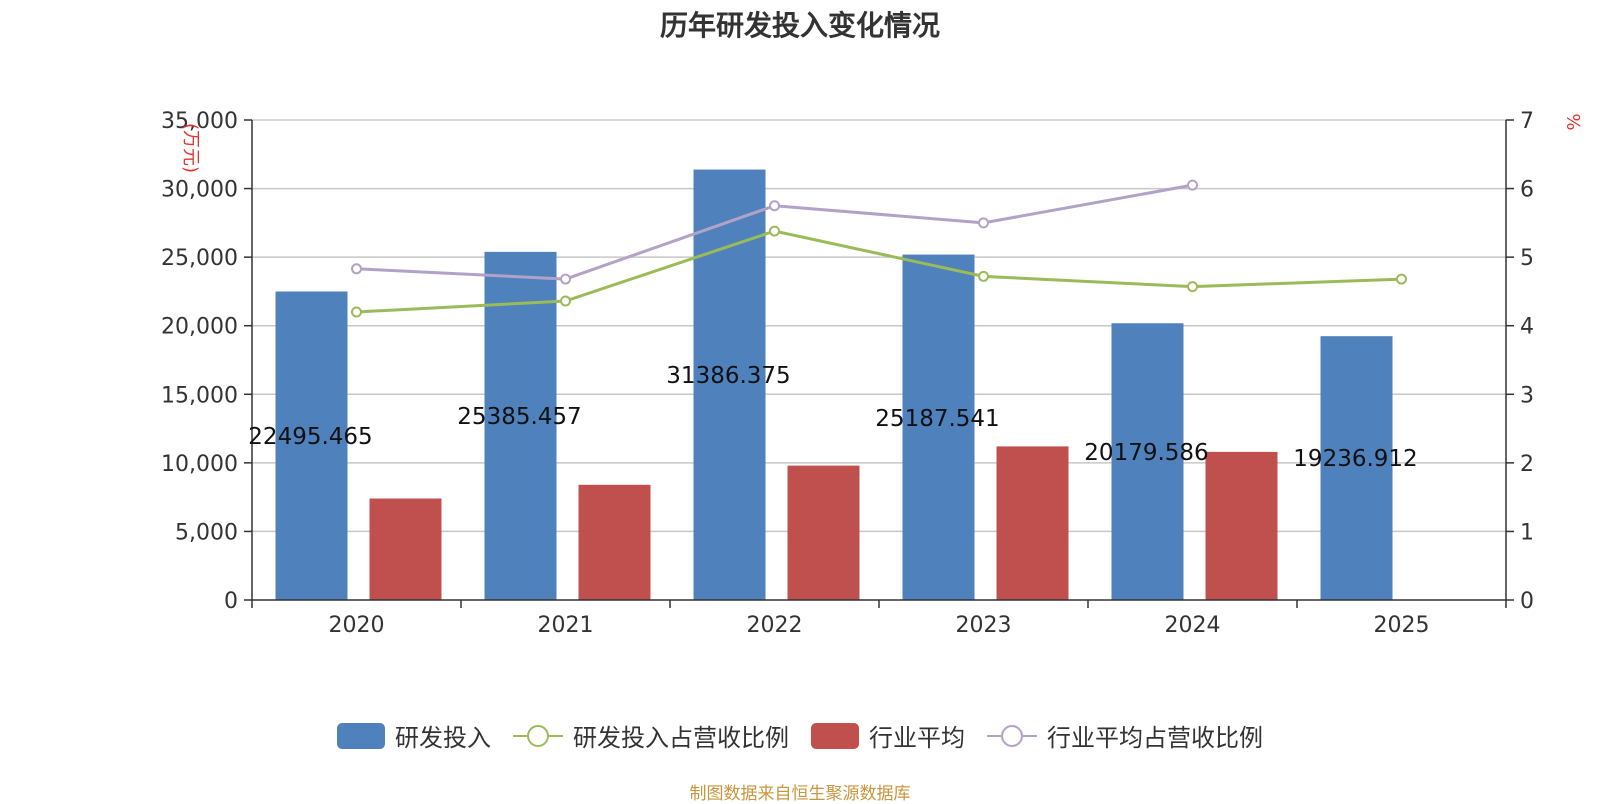 Image resolution: width=1600 pixels, height=804 pixels. What do you see at coordinates (405, 549) in the screenshot?
I see `bar-industry-average-2020` at bounding box center [405, 549].